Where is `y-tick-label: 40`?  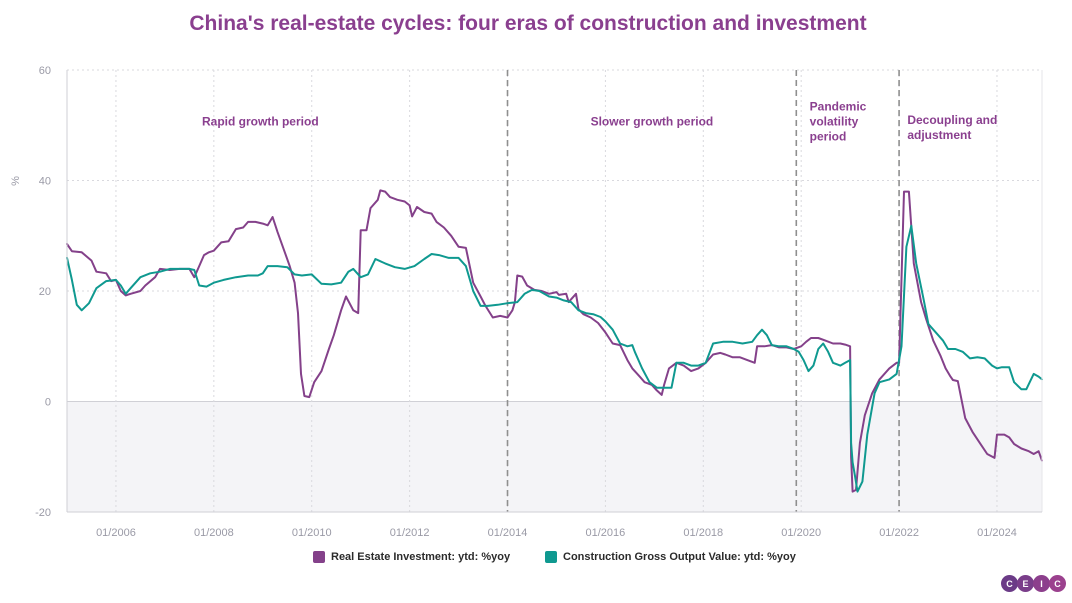 y-tick-label: 40 is located at coordinates (45, 182).